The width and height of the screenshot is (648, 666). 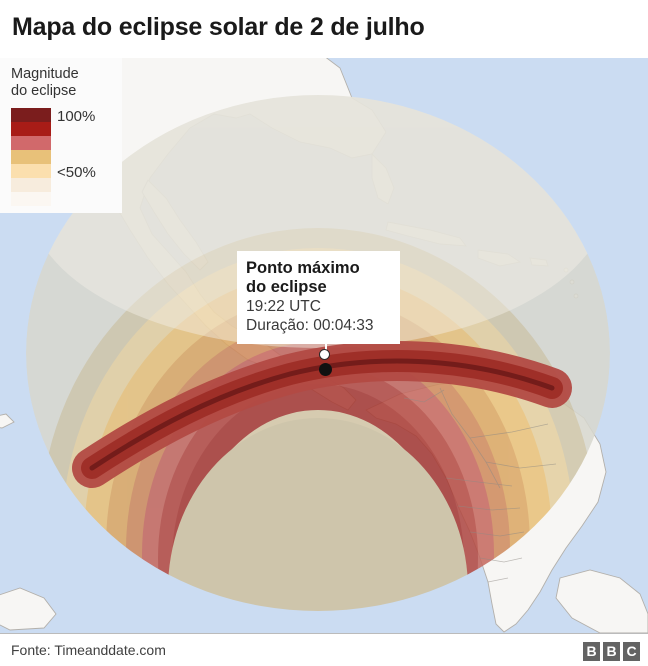 I want to click on galapagos, so click(x=7, y=421).